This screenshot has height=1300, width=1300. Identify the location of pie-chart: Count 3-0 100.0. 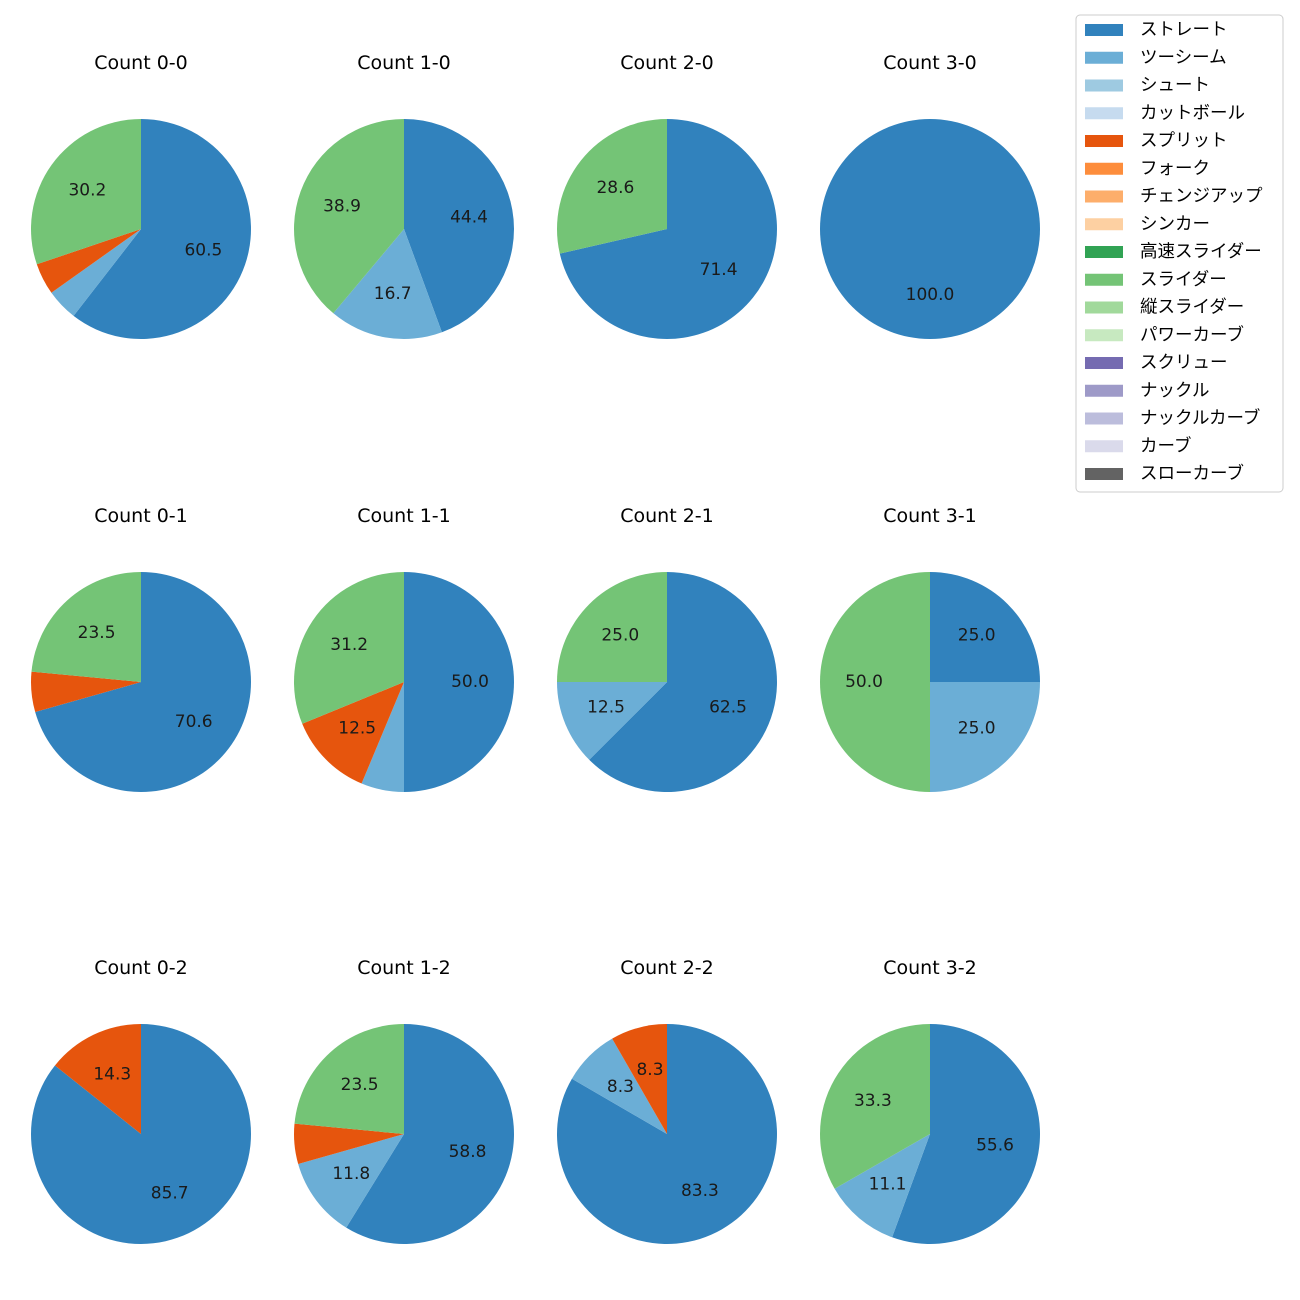
(930, 195).